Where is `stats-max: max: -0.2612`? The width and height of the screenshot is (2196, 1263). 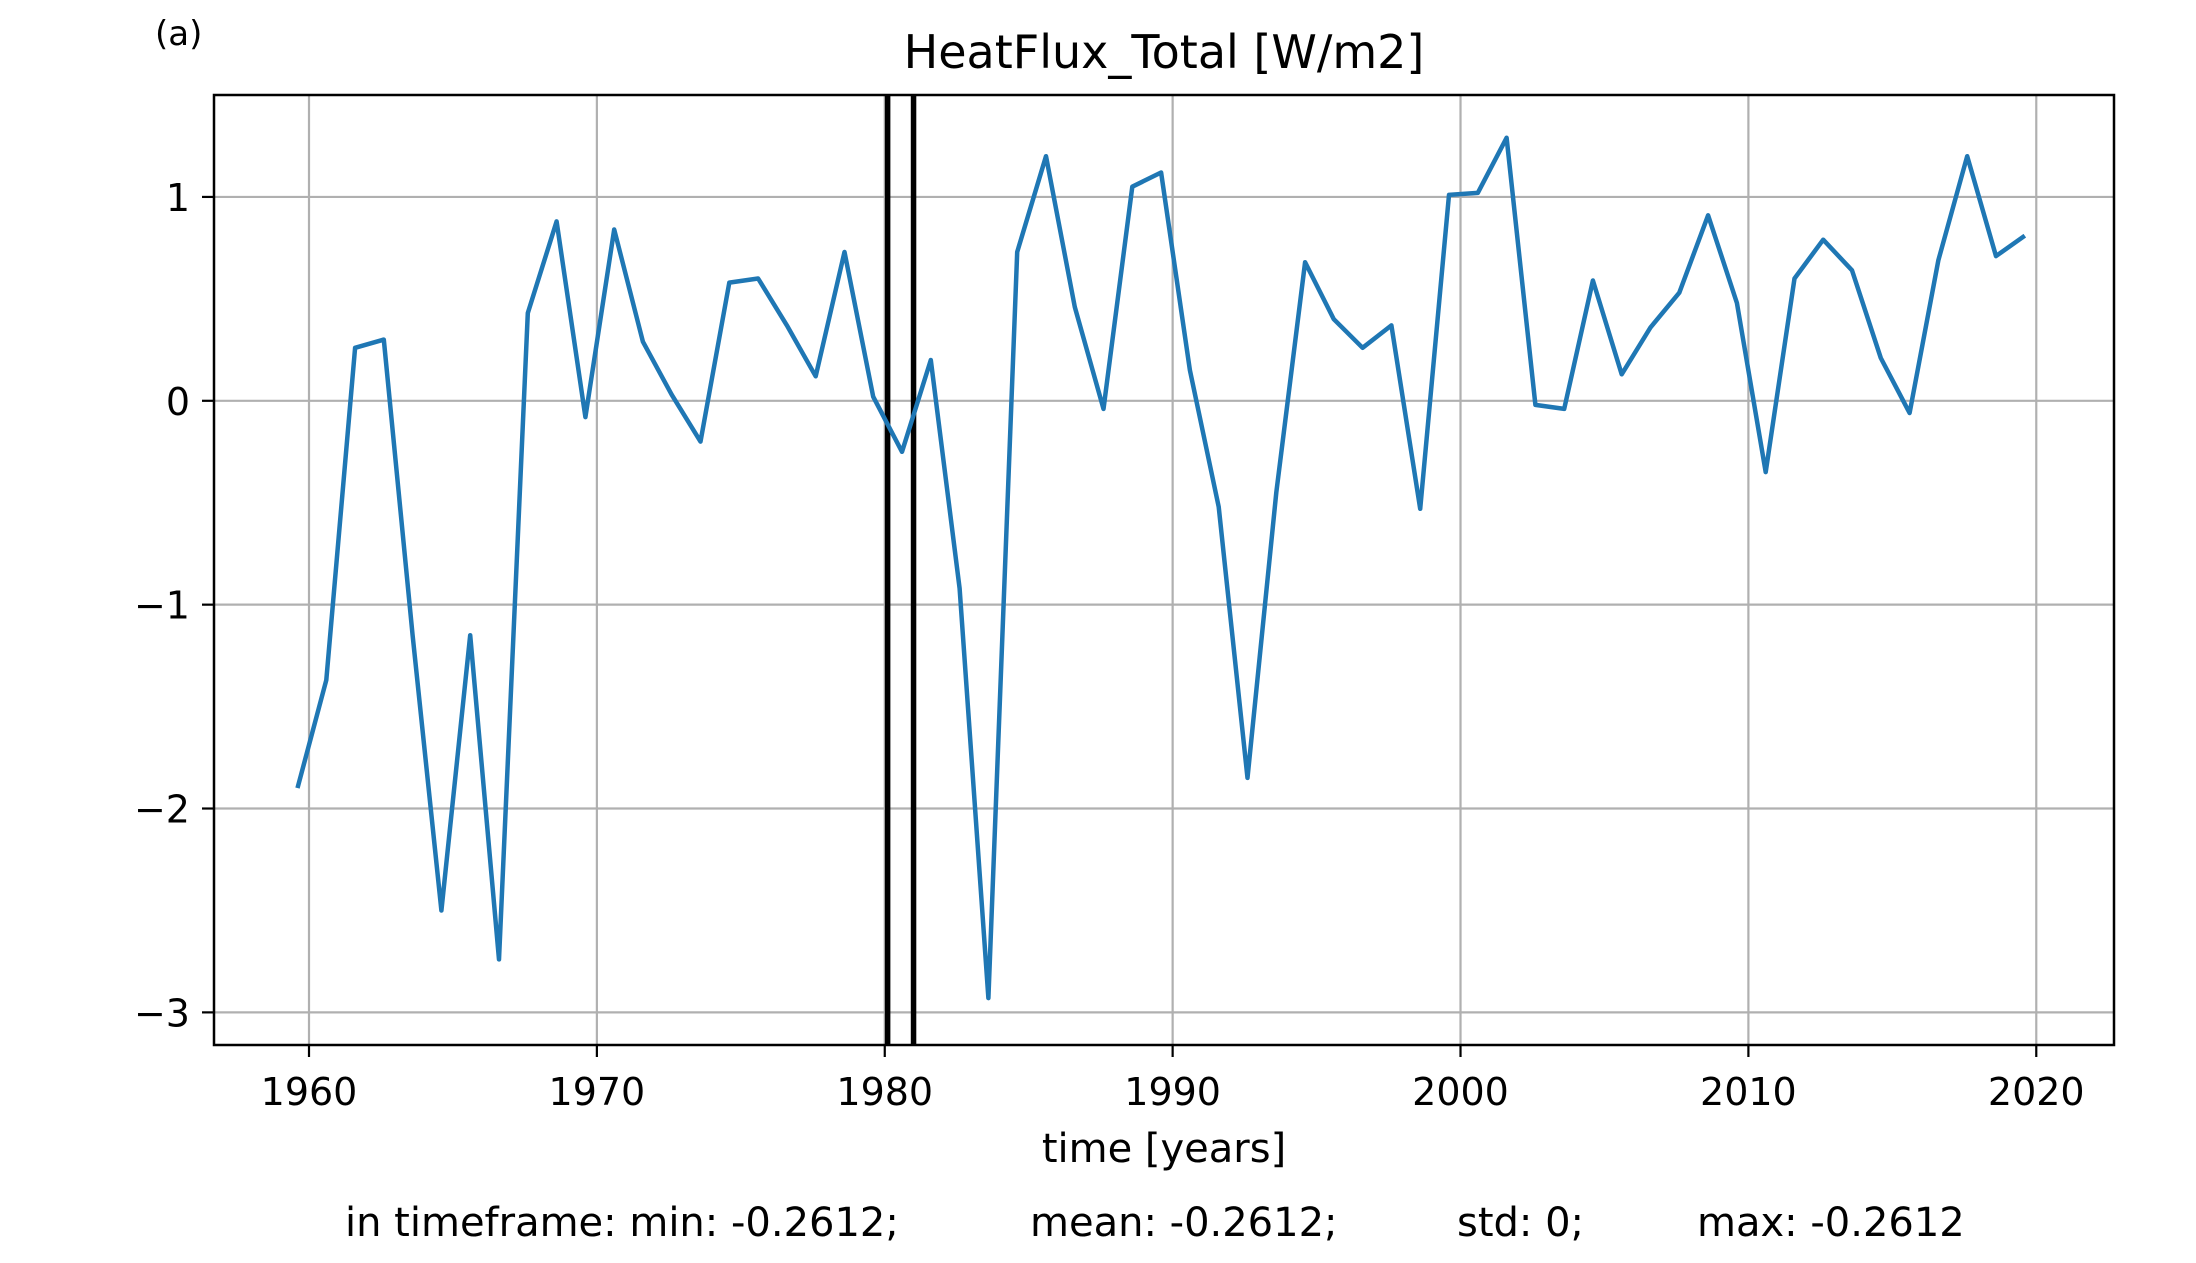
stats-max: max: -0.2612 is located at coordinates (1831, 1223).